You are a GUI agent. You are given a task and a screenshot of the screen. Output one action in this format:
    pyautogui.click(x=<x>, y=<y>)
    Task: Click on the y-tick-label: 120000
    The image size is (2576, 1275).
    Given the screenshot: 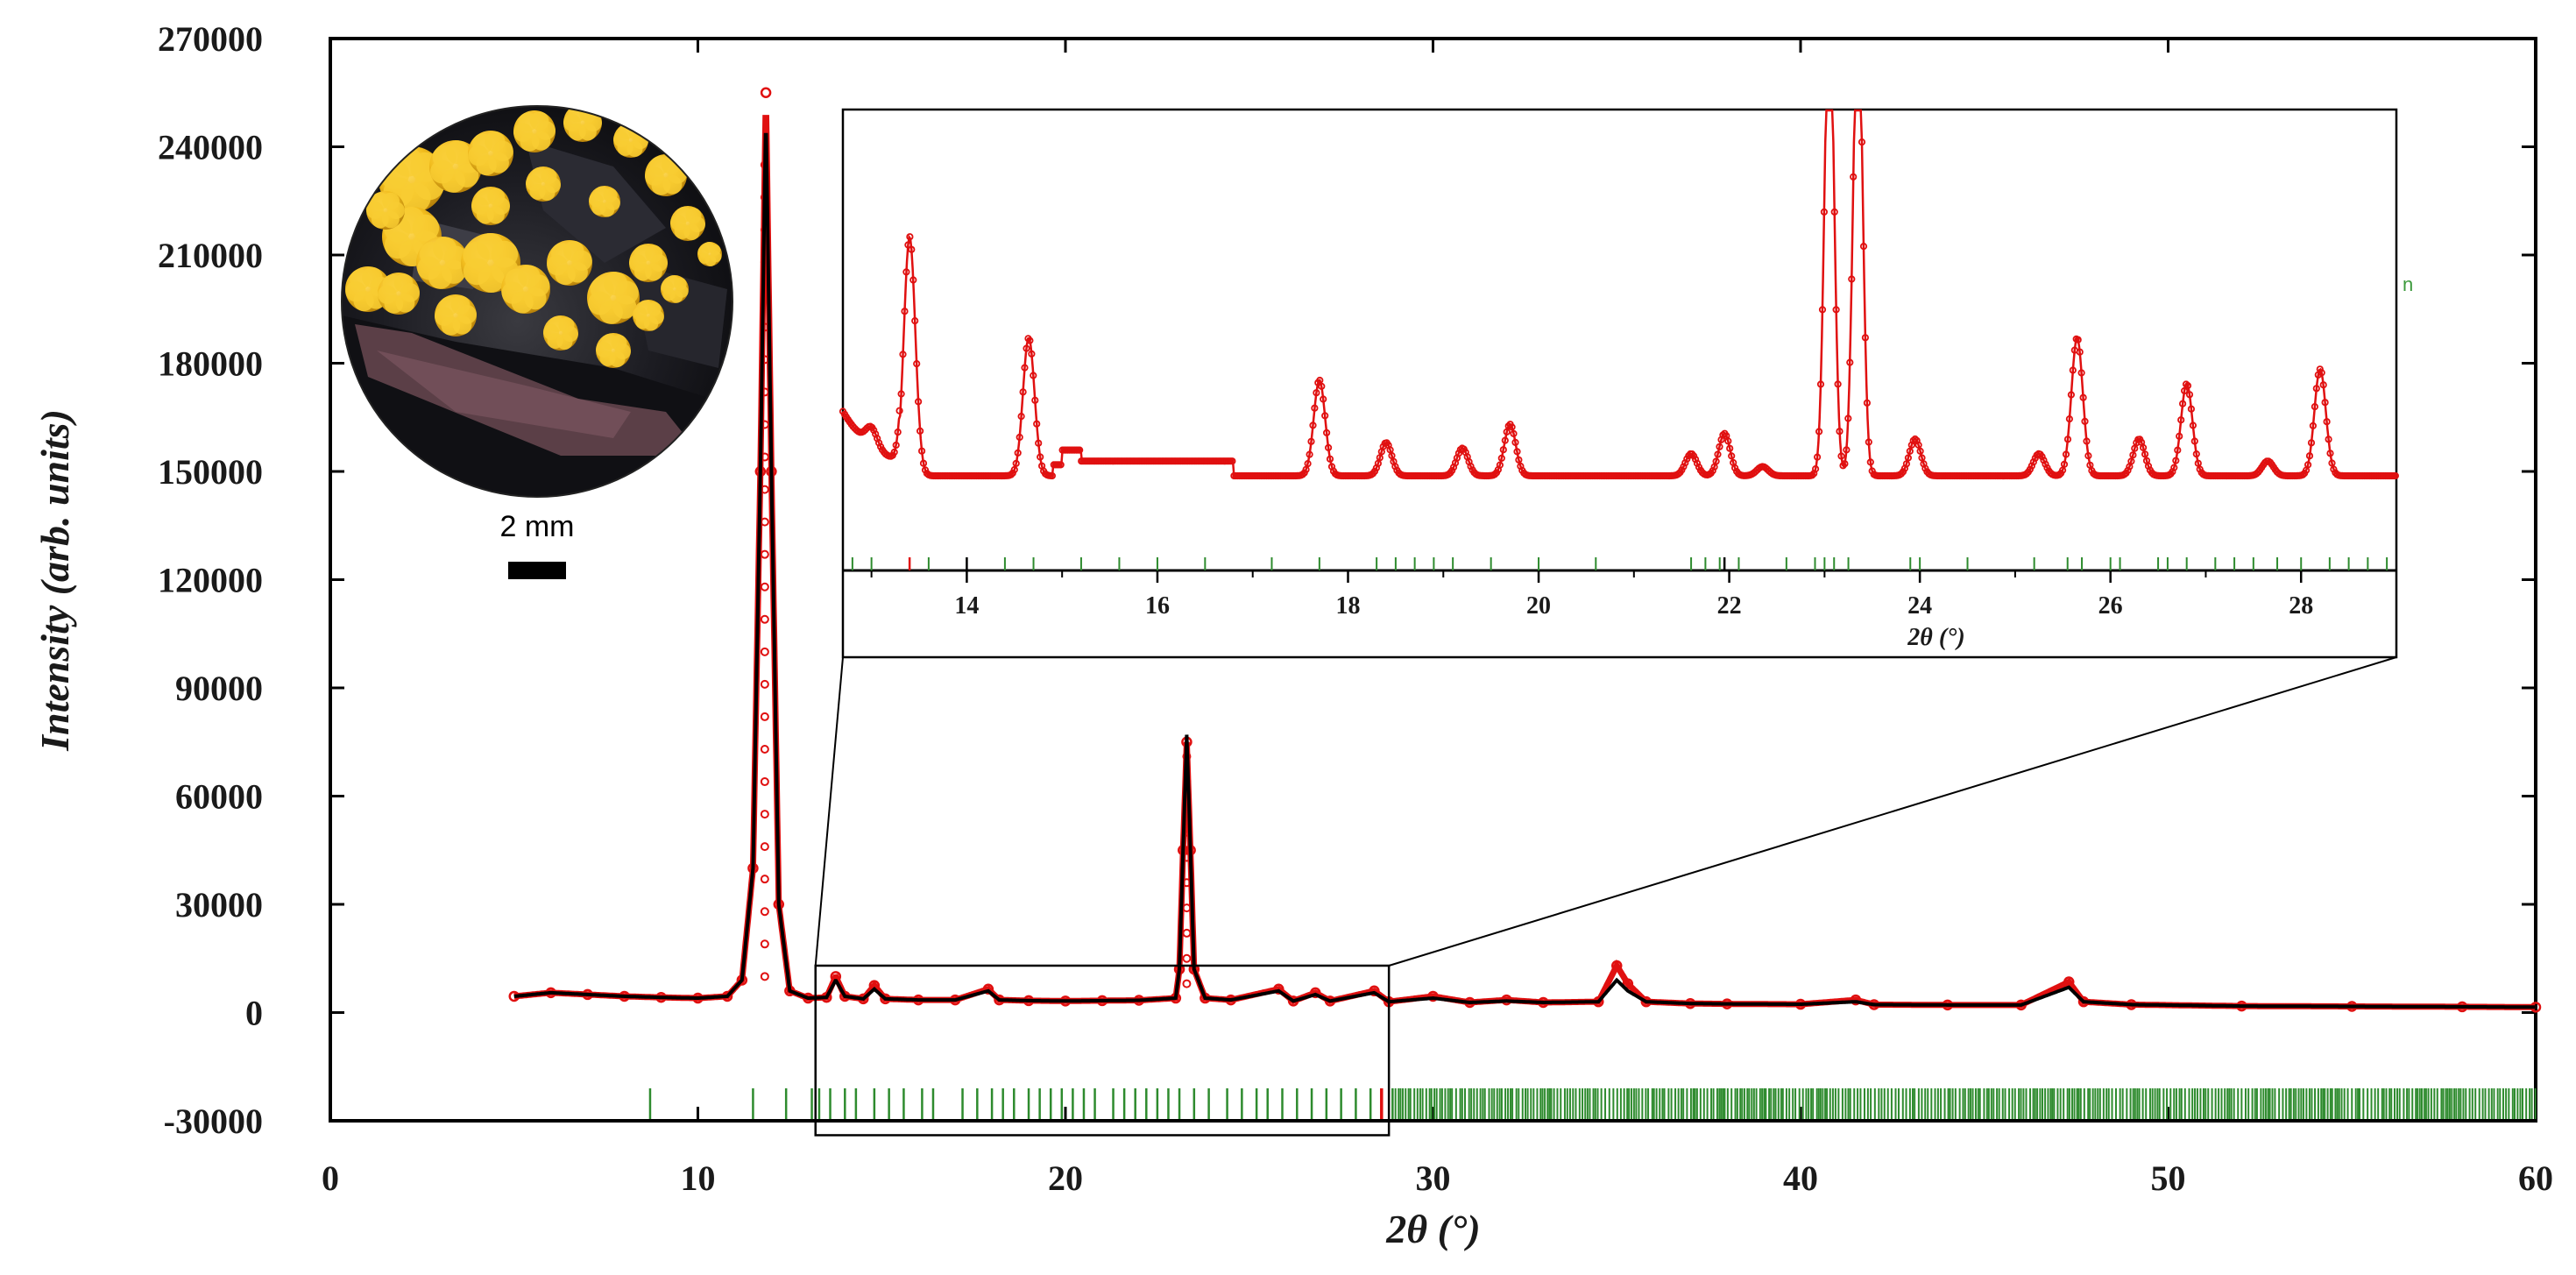 What is the action you would take?
    pyautogui.click(x=210, y=580)
    